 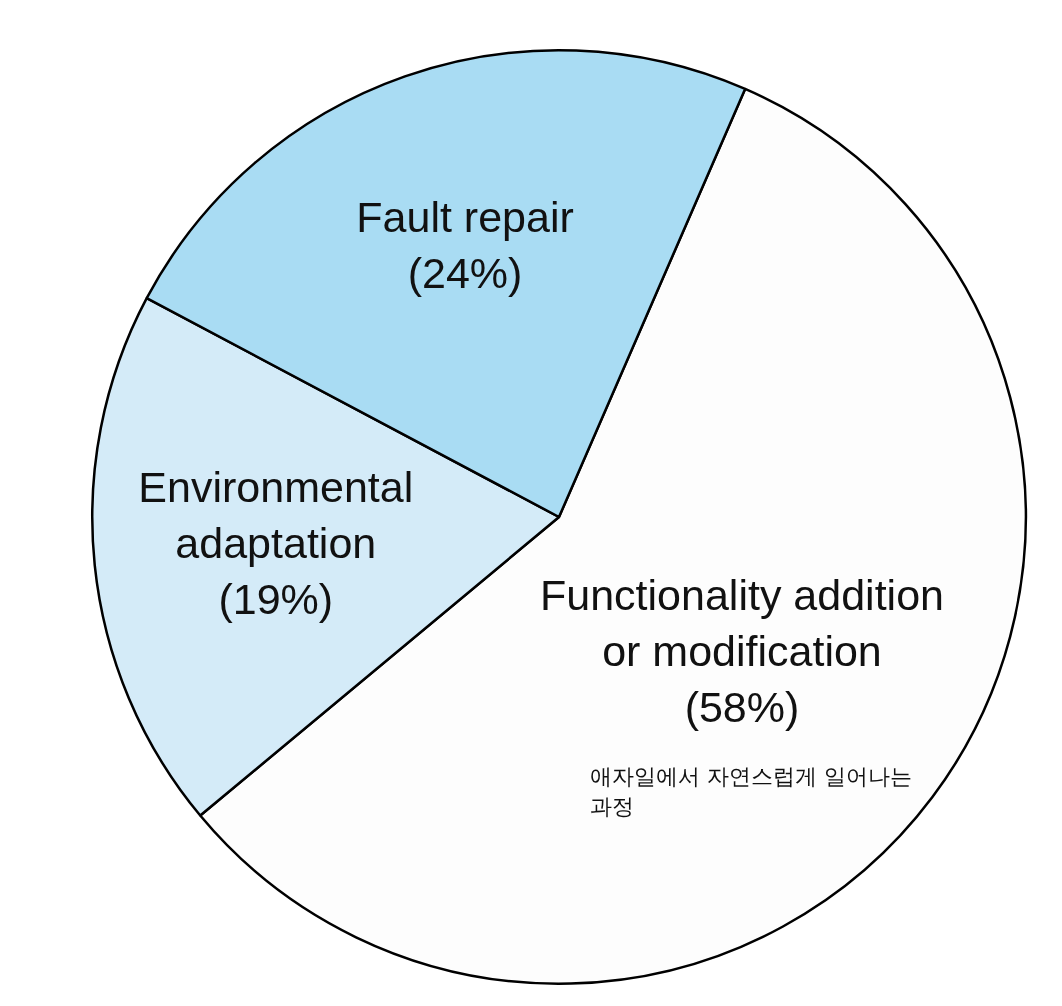 I want to click on slice-label: Functionality addition or modification, so click(x=741, y=623).